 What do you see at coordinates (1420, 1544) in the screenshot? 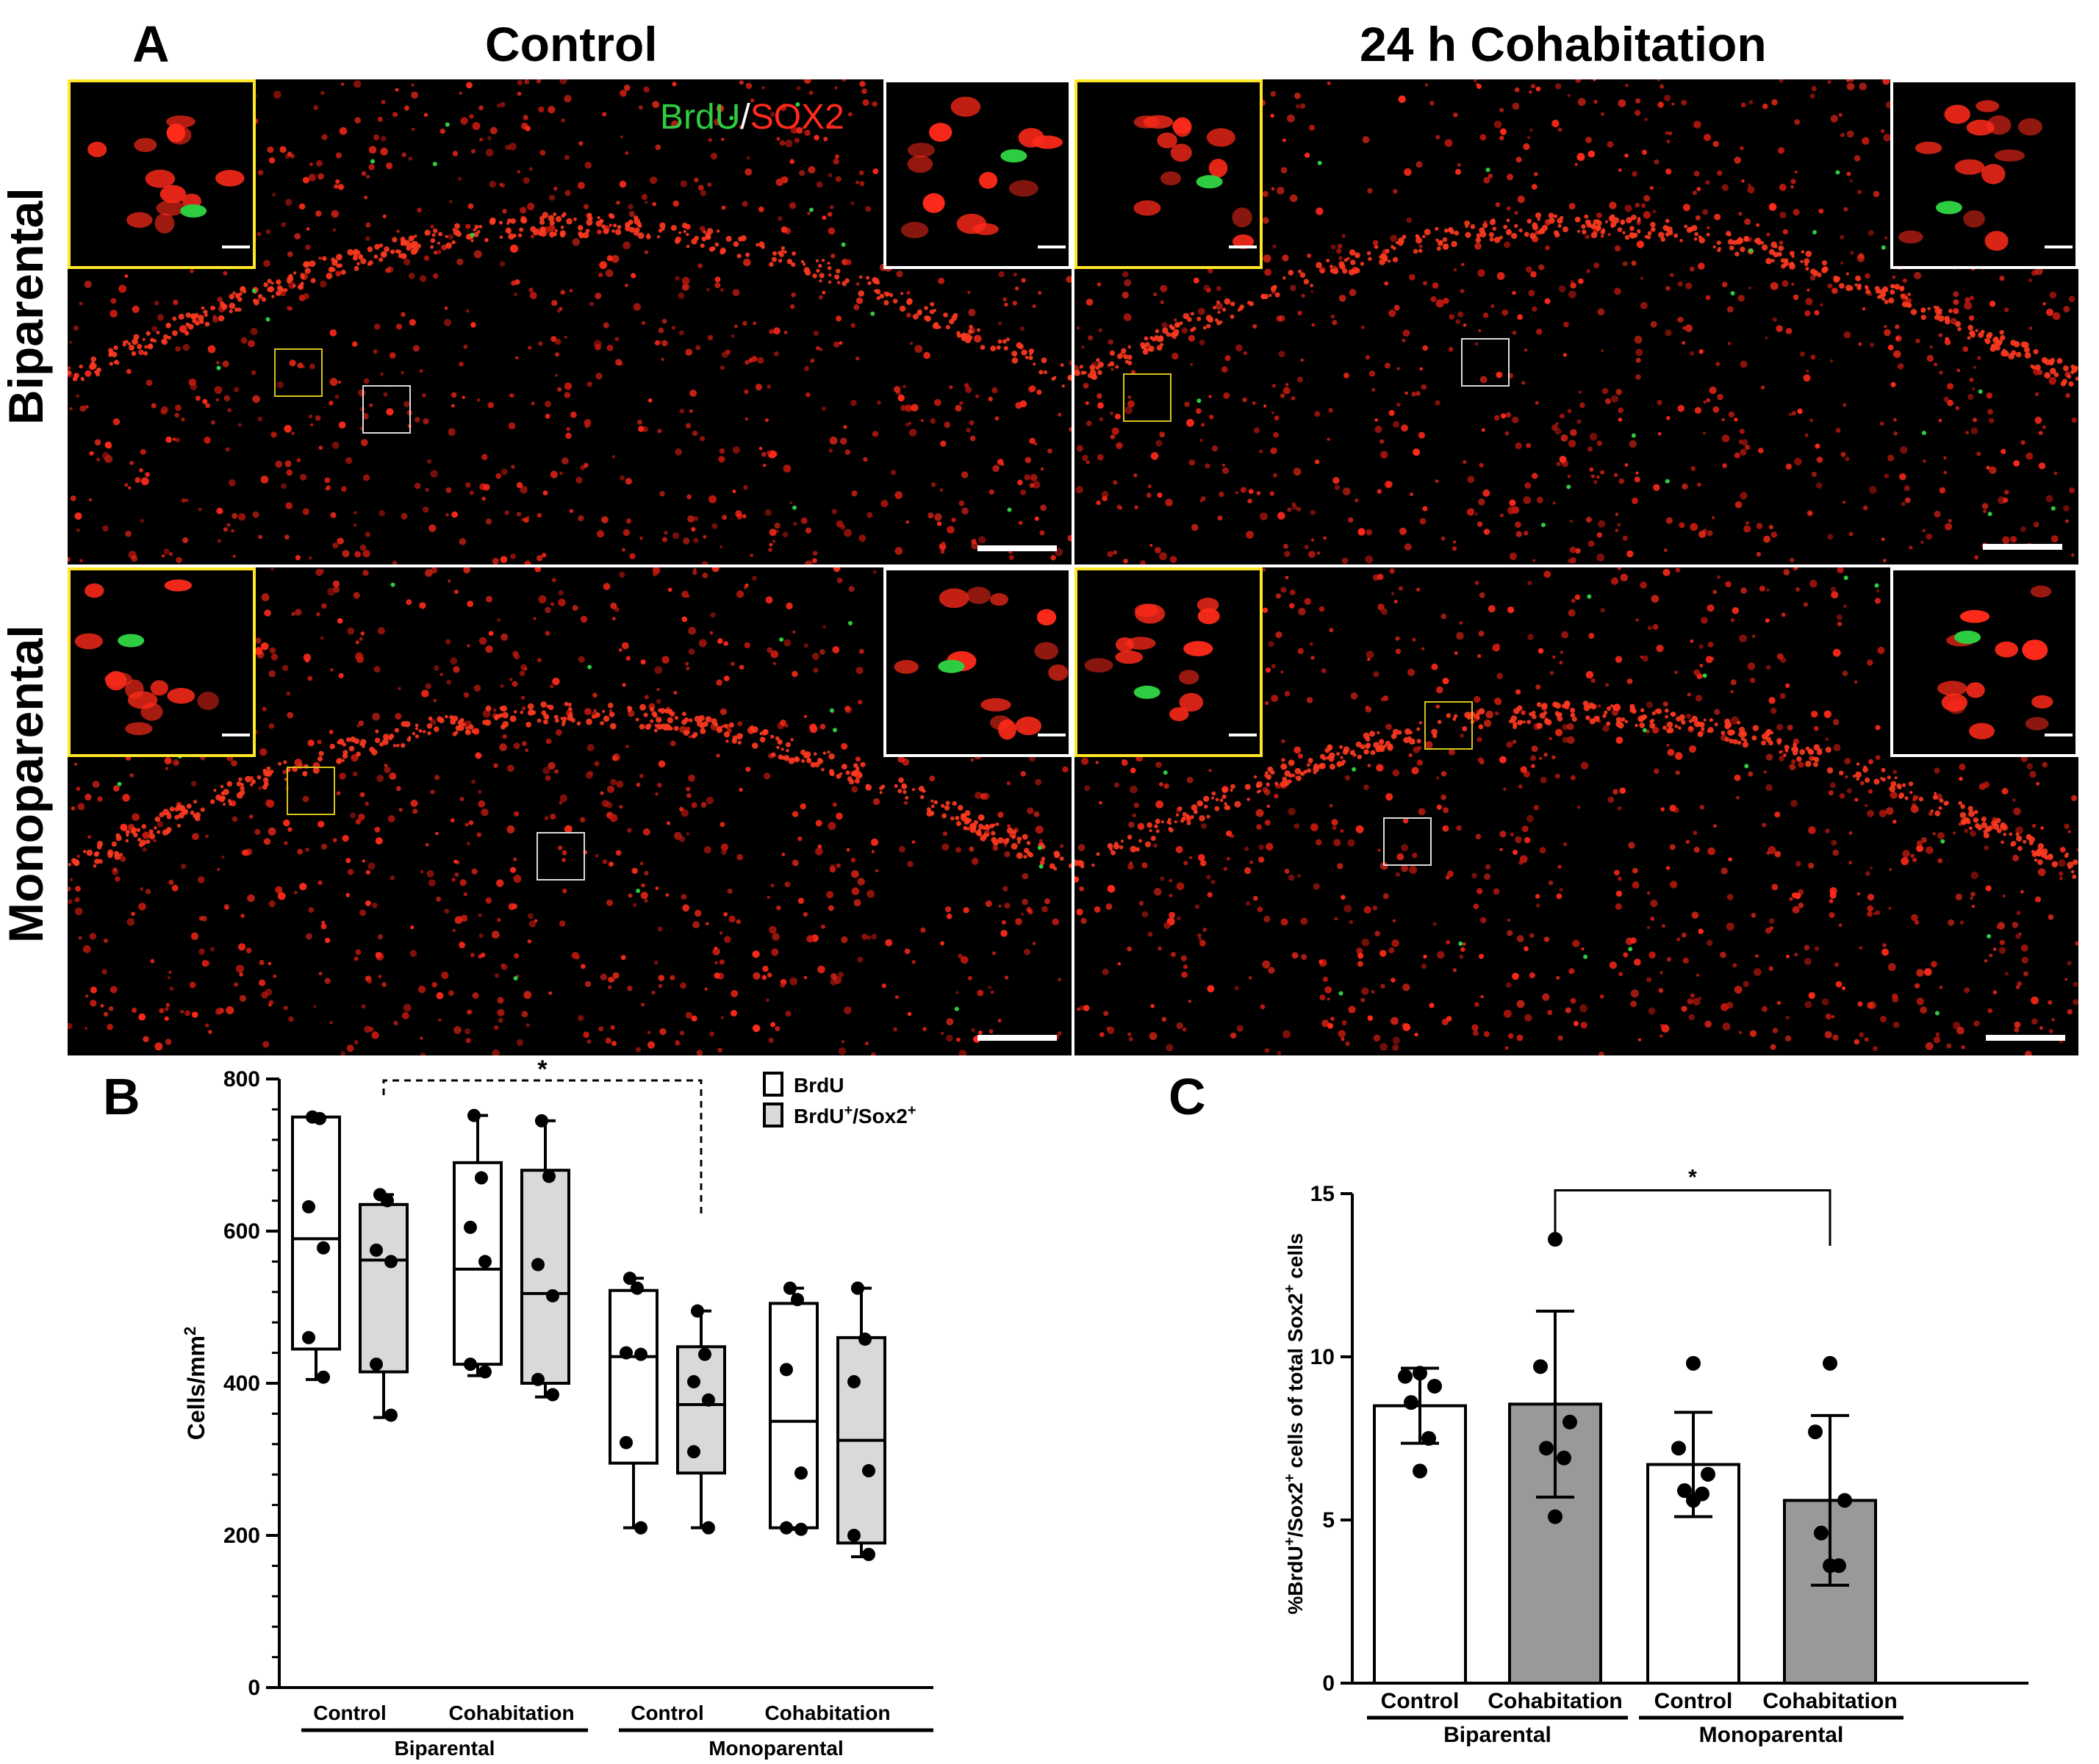
I see `bar` at bounding box center [1420, 1544].